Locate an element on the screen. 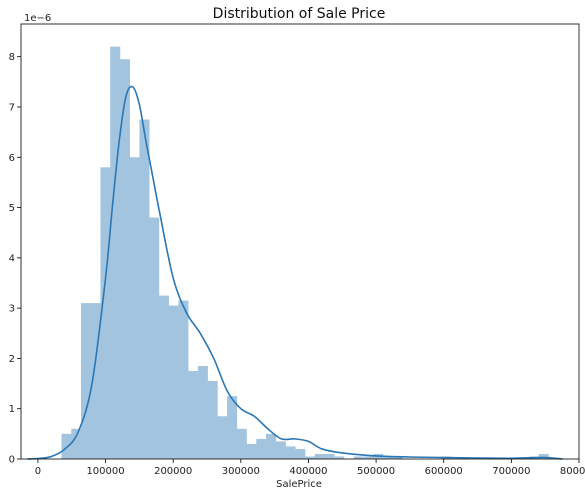 The height and width of the screenshot is (497, 585). y-tick-label: 1 is located at coordinates (12, 409).